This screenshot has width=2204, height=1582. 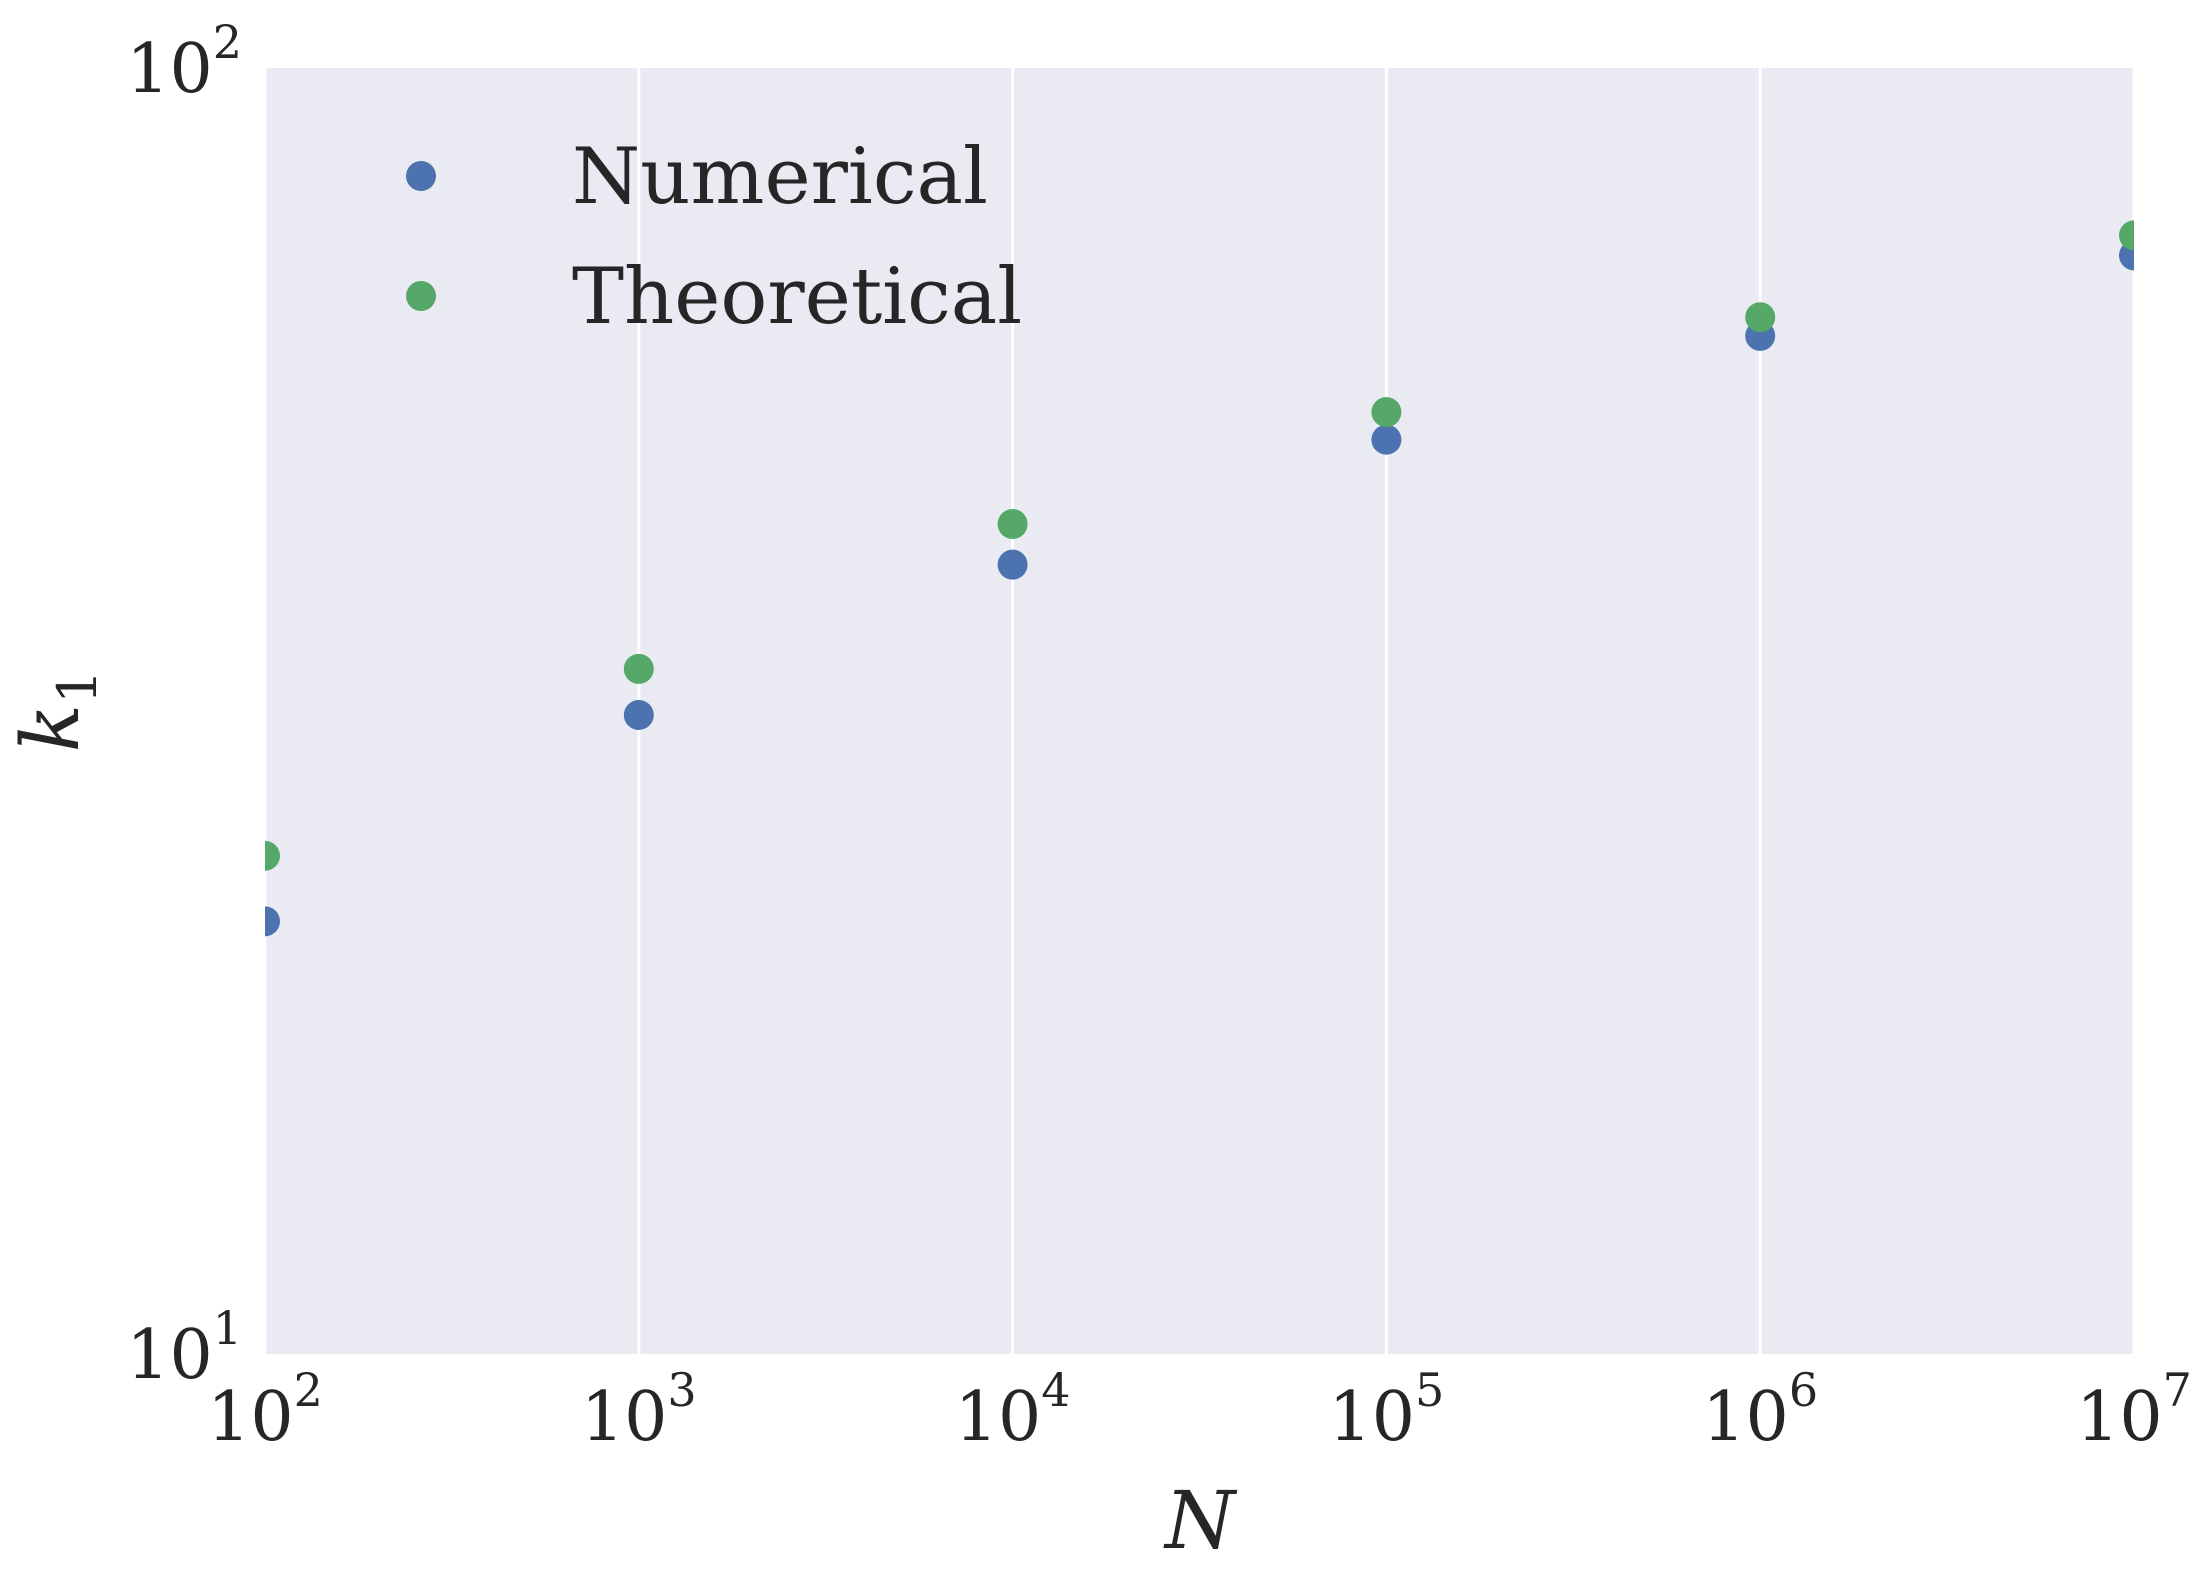 I want to click on y-tick-exp-1: 2, so click(x=227, y=42).